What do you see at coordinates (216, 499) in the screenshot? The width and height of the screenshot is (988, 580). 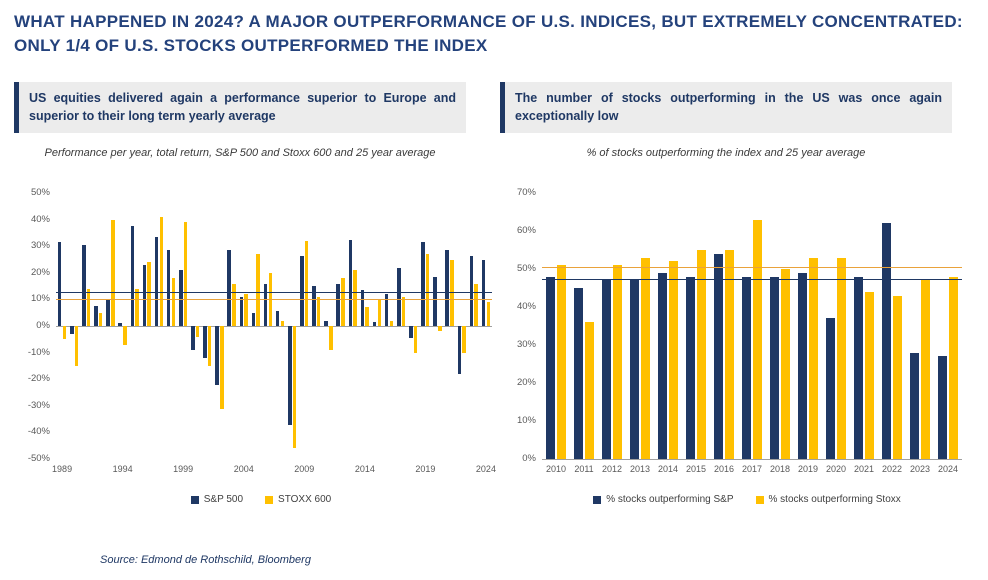 I see `legend-item: S&P 500` at bounding box center [216, 499].